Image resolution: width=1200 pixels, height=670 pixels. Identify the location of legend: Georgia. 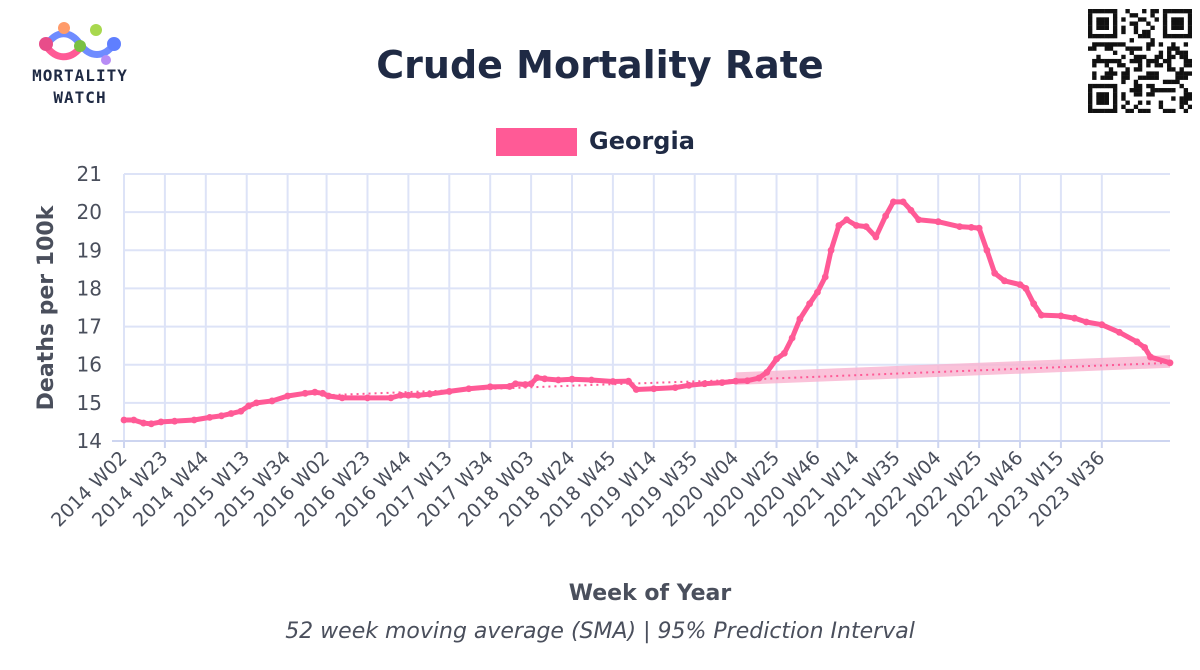
(595, 141).